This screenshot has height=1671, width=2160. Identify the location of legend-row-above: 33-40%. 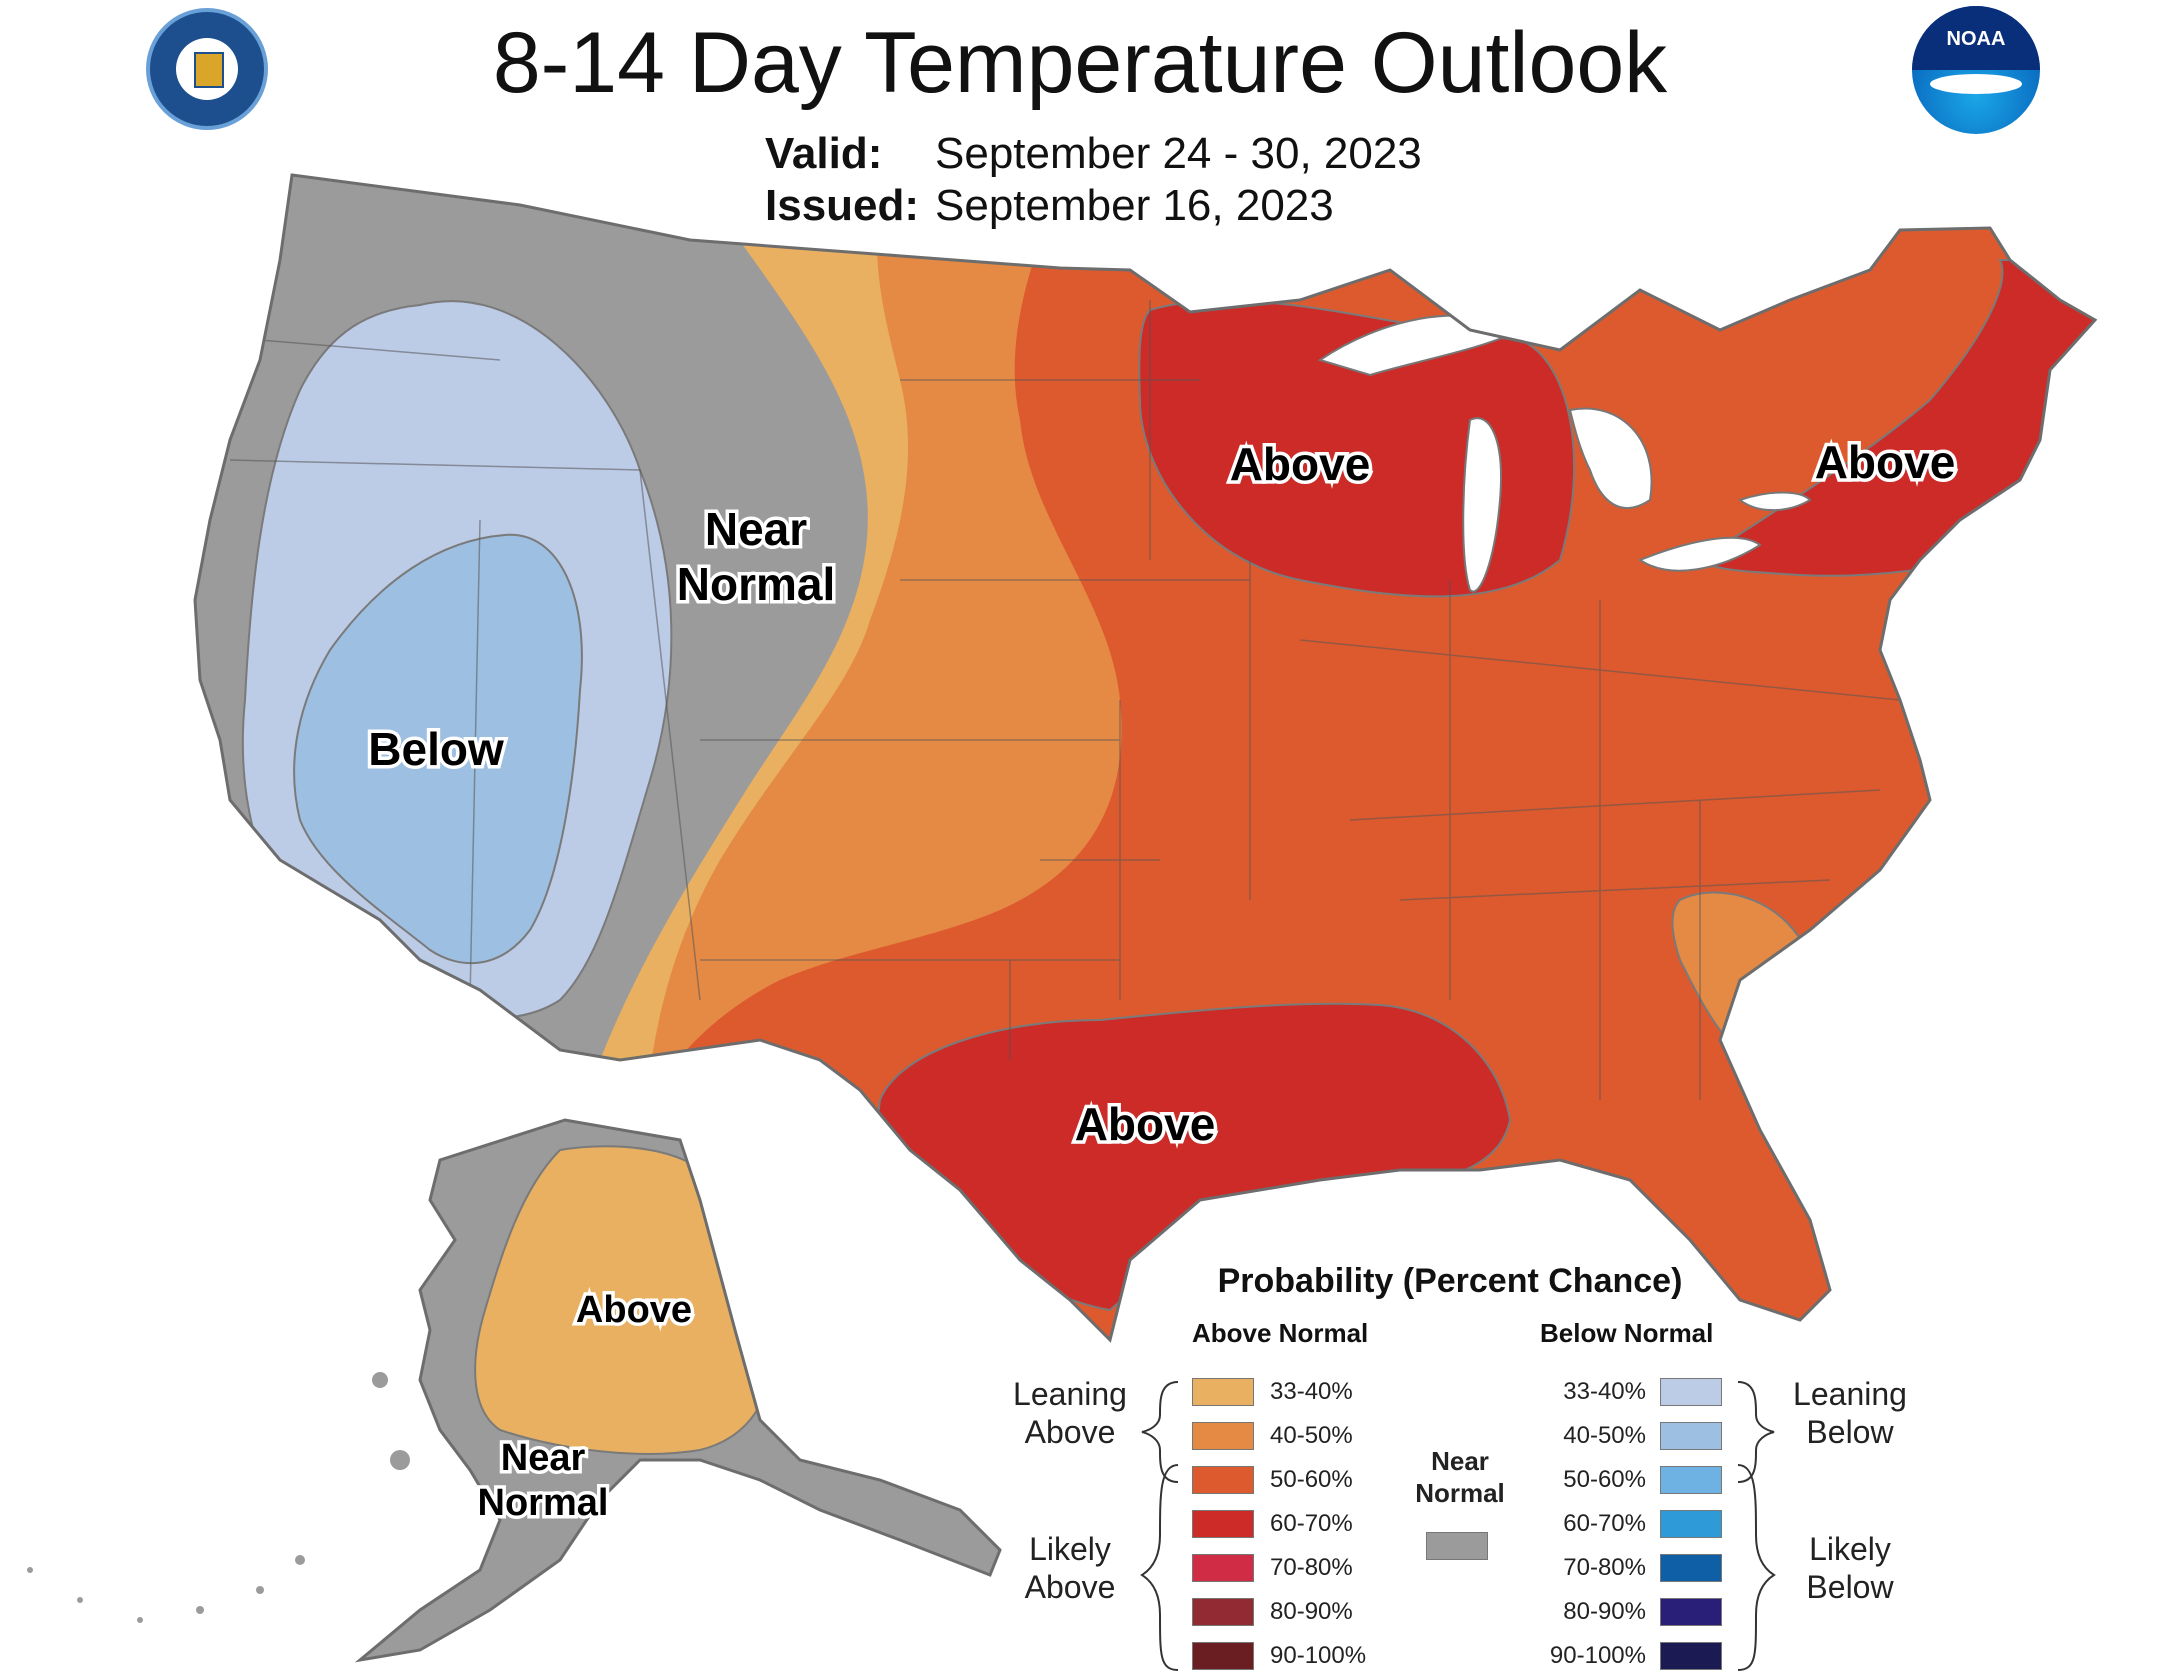
(1272, 1392).